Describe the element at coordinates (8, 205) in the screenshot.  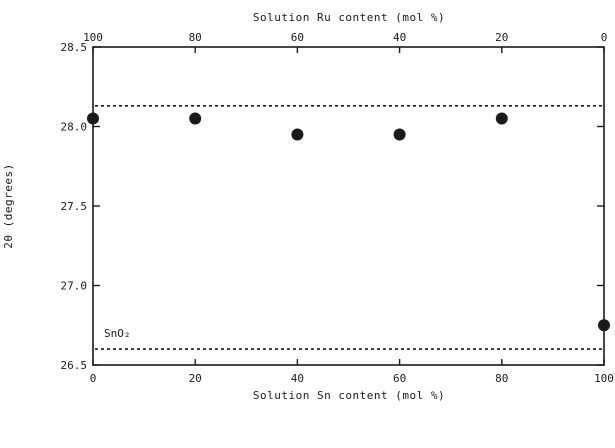
I see `y-axis-label: 2θ (degrees)` at that location.